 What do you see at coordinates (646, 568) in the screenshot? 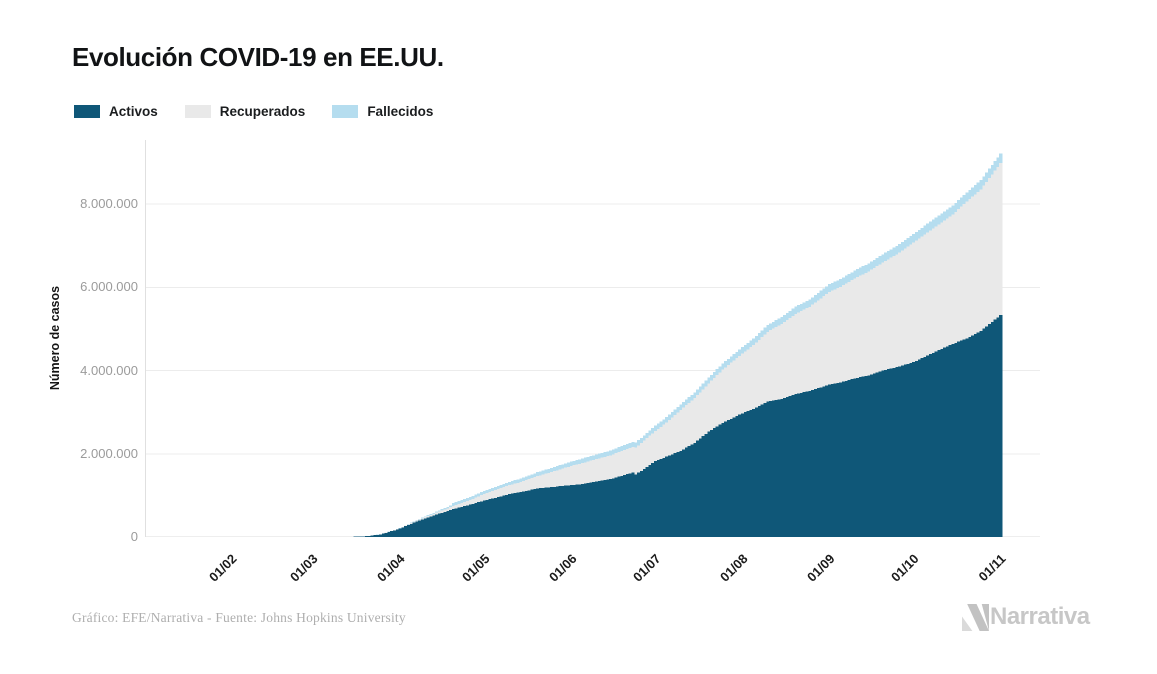
I see `x-tick-label: 01/07` at bounding box center [646, 568].